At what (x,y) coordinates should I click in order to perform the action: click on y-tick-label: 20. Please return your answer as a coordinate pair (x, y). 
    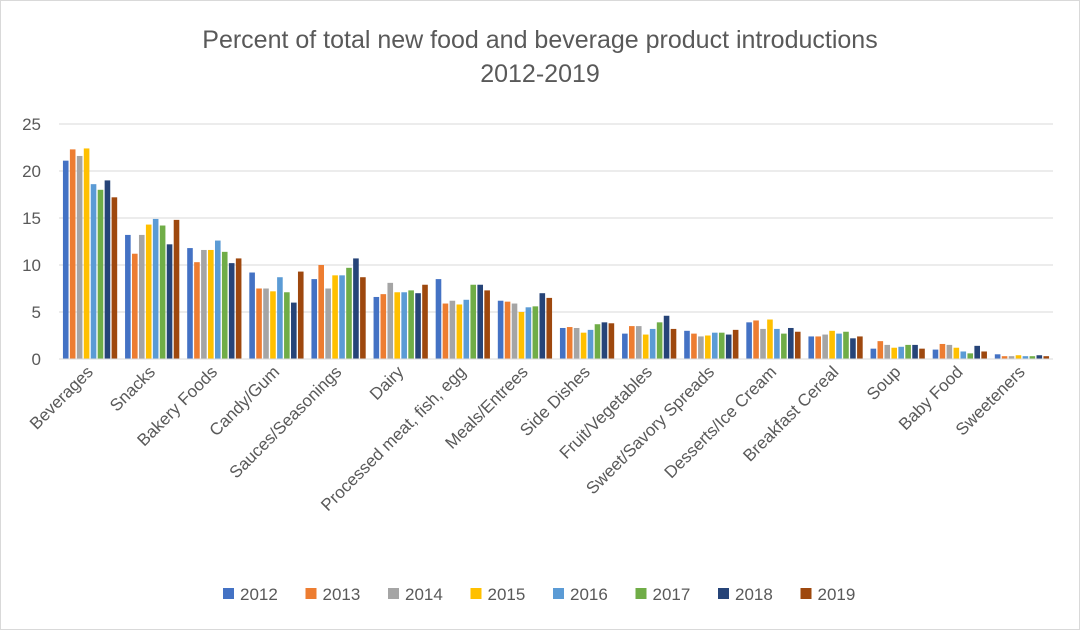
    Looking at the image, I should click on (31, 171).